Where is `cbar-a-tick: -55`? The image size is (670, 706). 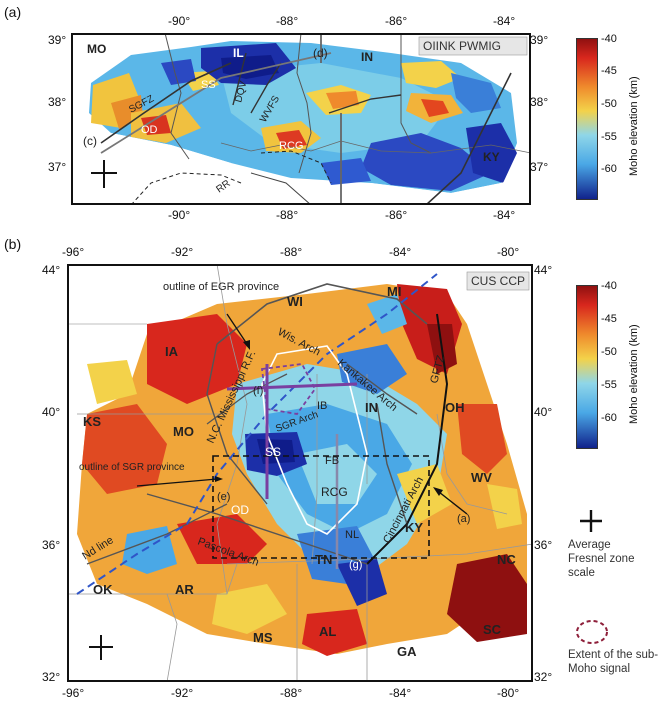
cbar-a-tick: -55 is located at coordinates (609, 137).